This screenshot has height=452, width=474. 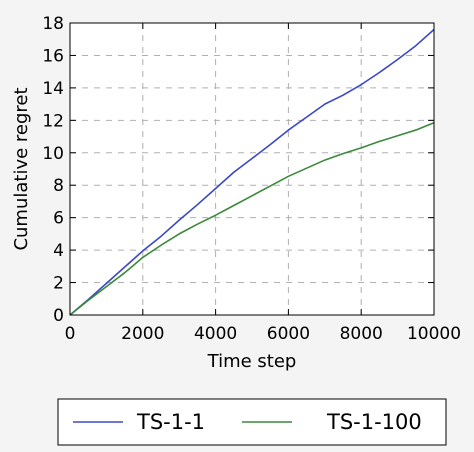 I want to click on y-tick-label: 12, so click(x=53, y=121).